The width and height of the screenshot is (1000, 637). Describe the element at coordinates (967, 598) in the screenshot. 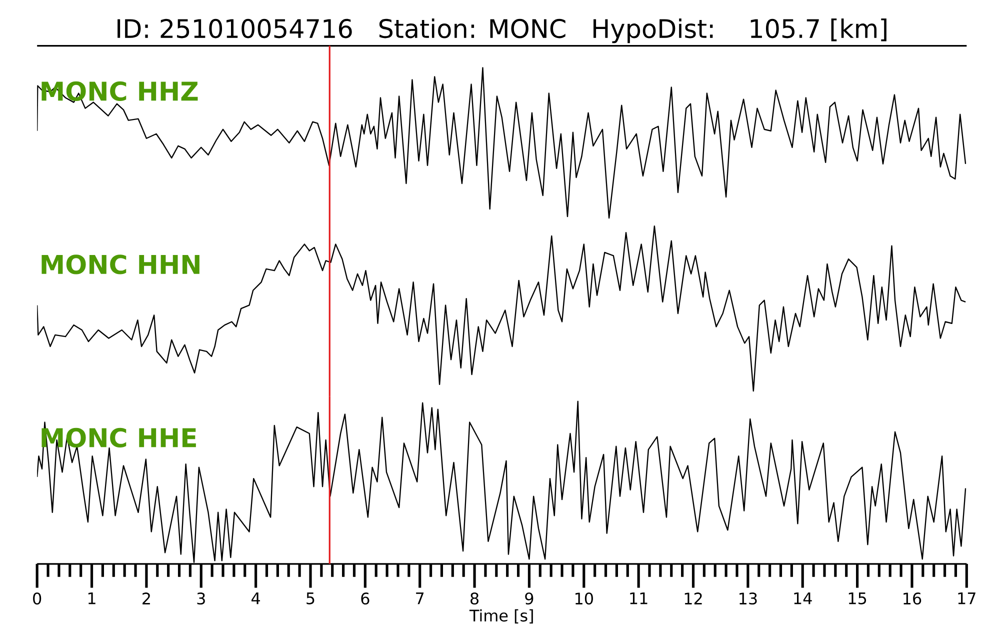

I see `x-tick-label: 17` at that location.